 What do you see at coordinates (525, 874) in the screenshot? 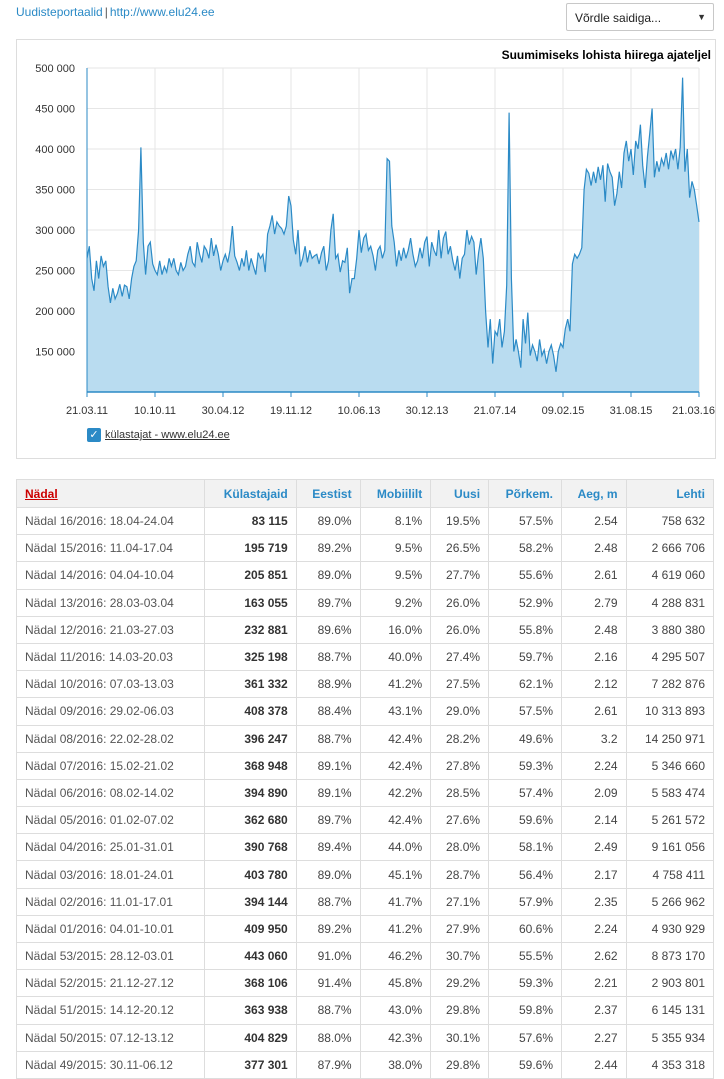
I see `cell-bounce-rate: 56.4%` at bounding box center [525, 874].